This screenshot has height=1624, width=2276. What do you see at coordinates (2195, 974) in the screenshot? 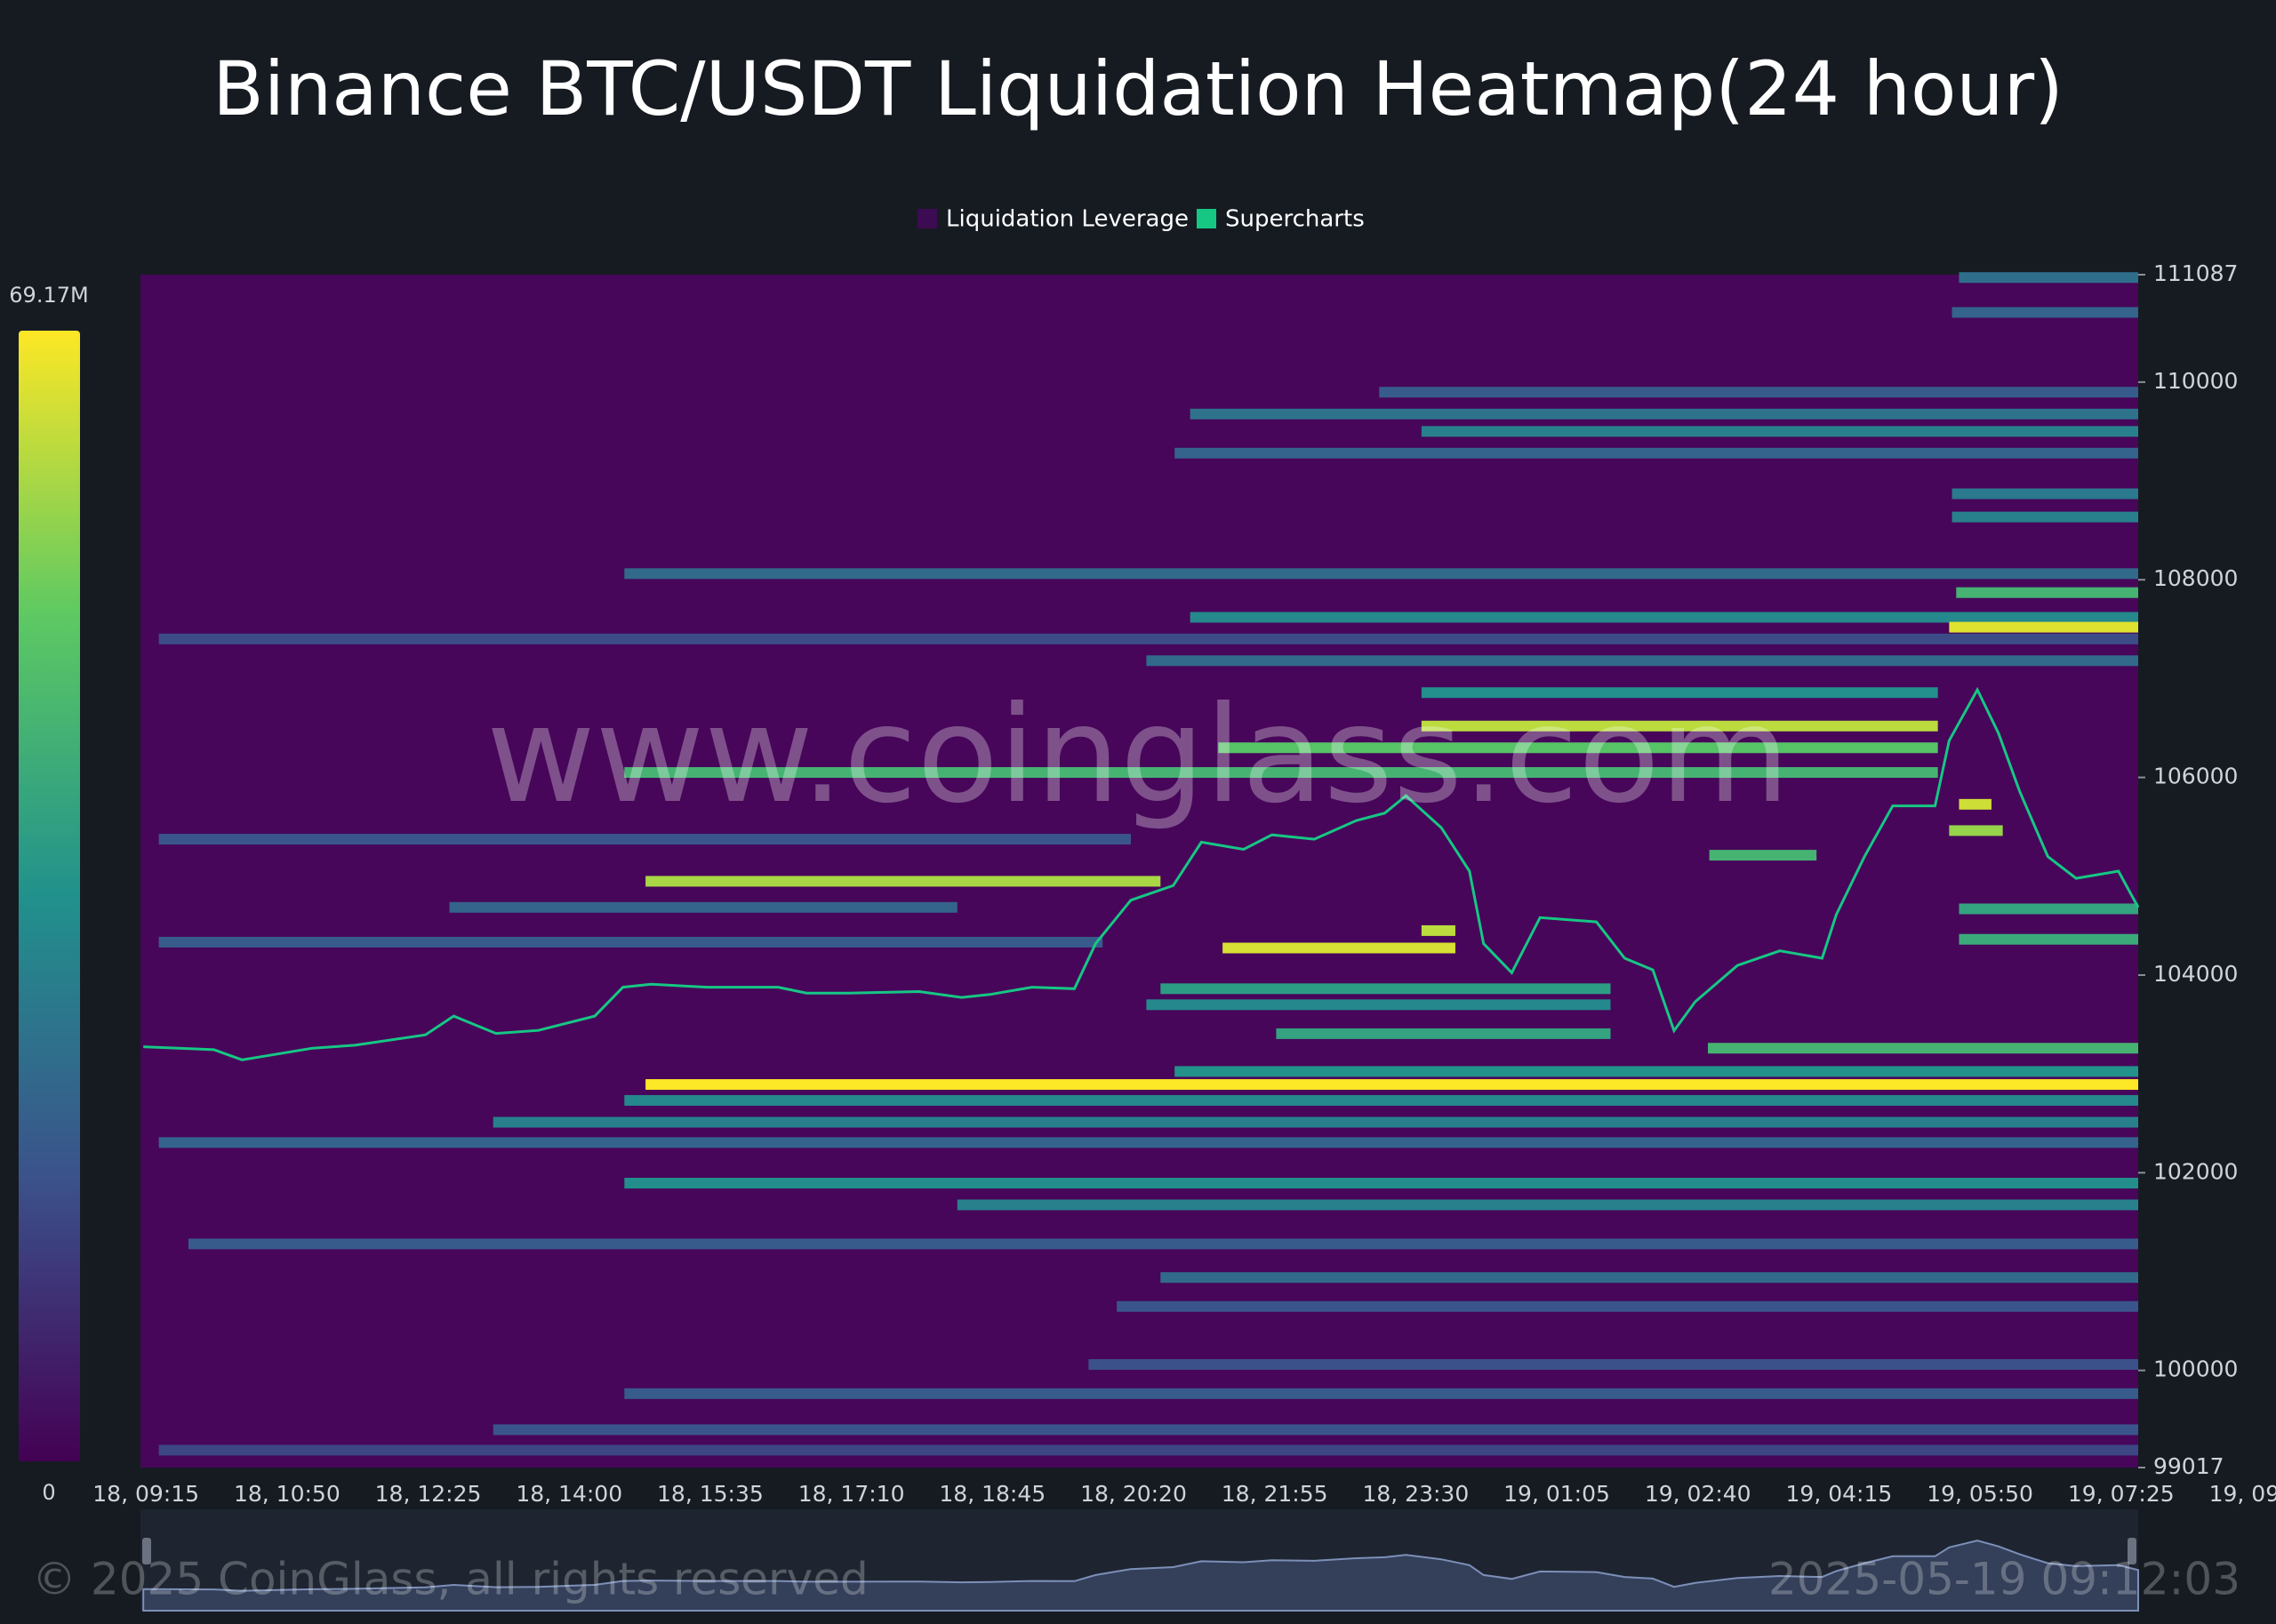
I see `y-tick-label: 104000` at bounding box center [2195, 974].